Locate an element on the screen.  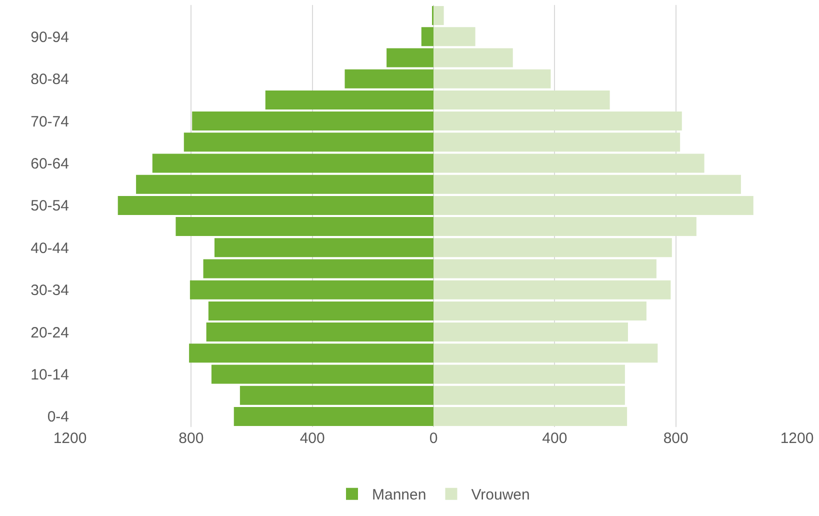
legend-label: Vrouwen is located at coordinates (500, 495).